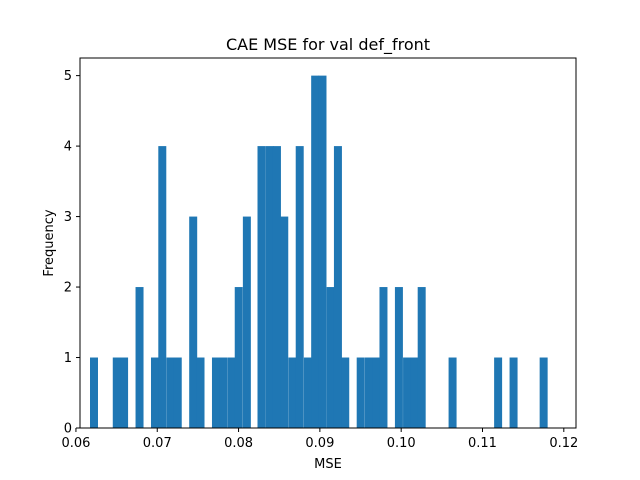  What do you see at coordinates (75, 443) in the screenshot?
I see `x-tick-label: 0.06` at bounding box center [75, 443].